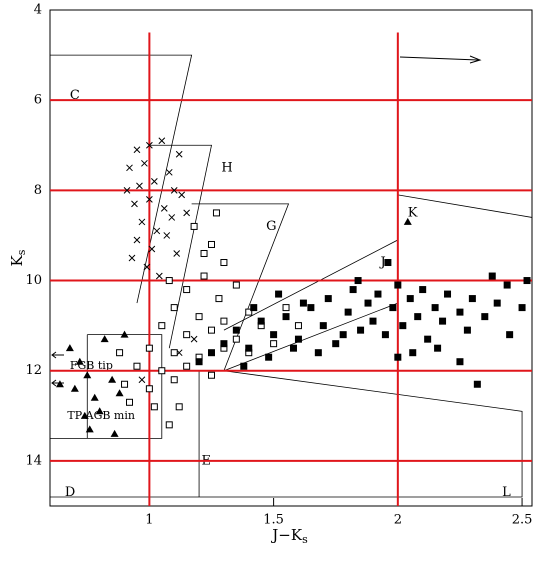 This screenshot has height=561, width=560. Describe the element at coordinates (475, 59) in the screenshot. I see `arrow-head` at that location.